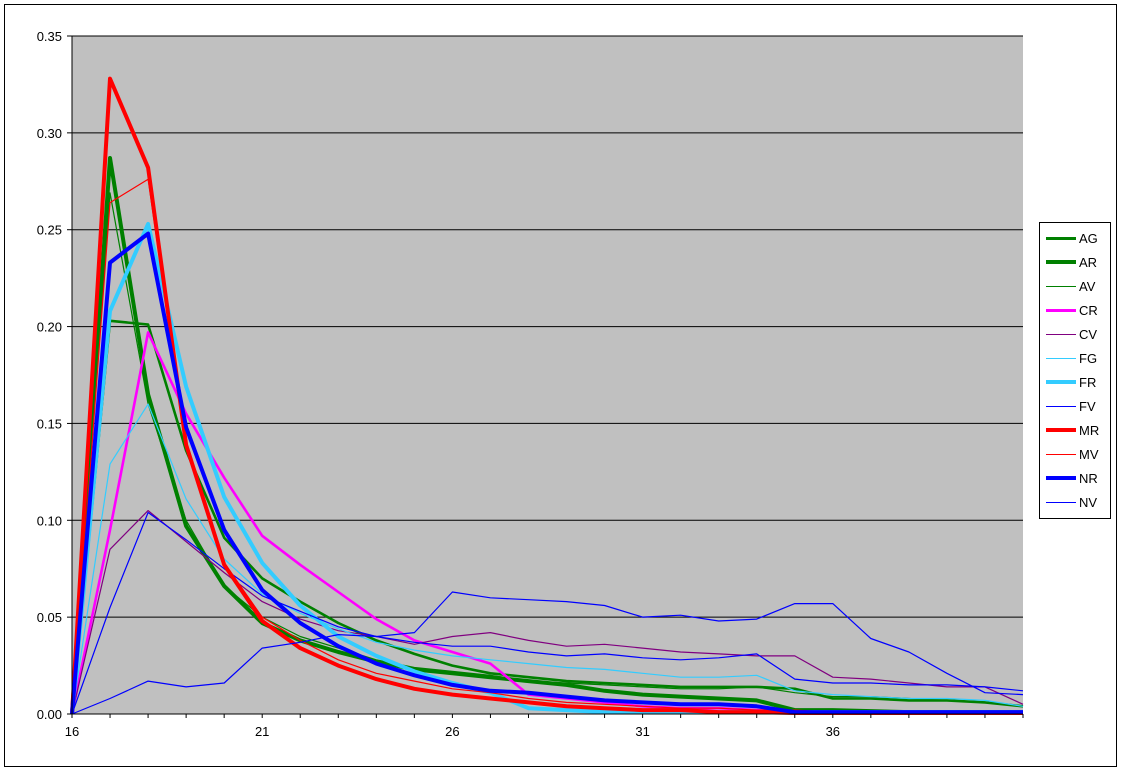 This screenshot has width=1123, height=773. Describe the element at coordinates (547, 653) in the screenshot. I see `series-line-nv` at that location.